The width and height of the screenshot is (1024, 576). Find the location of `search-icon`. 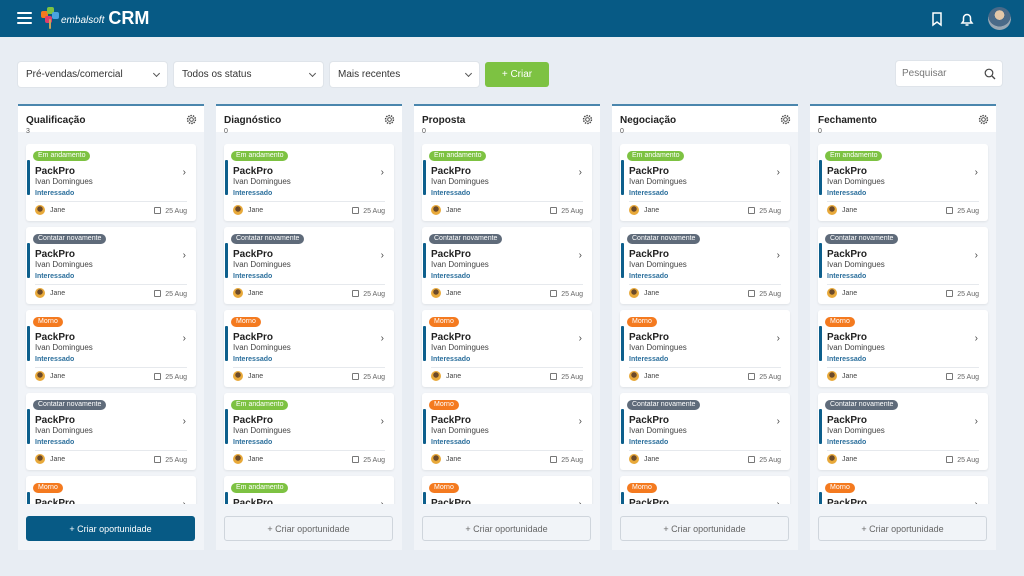

search-icon is located at coordinates (990, 74).